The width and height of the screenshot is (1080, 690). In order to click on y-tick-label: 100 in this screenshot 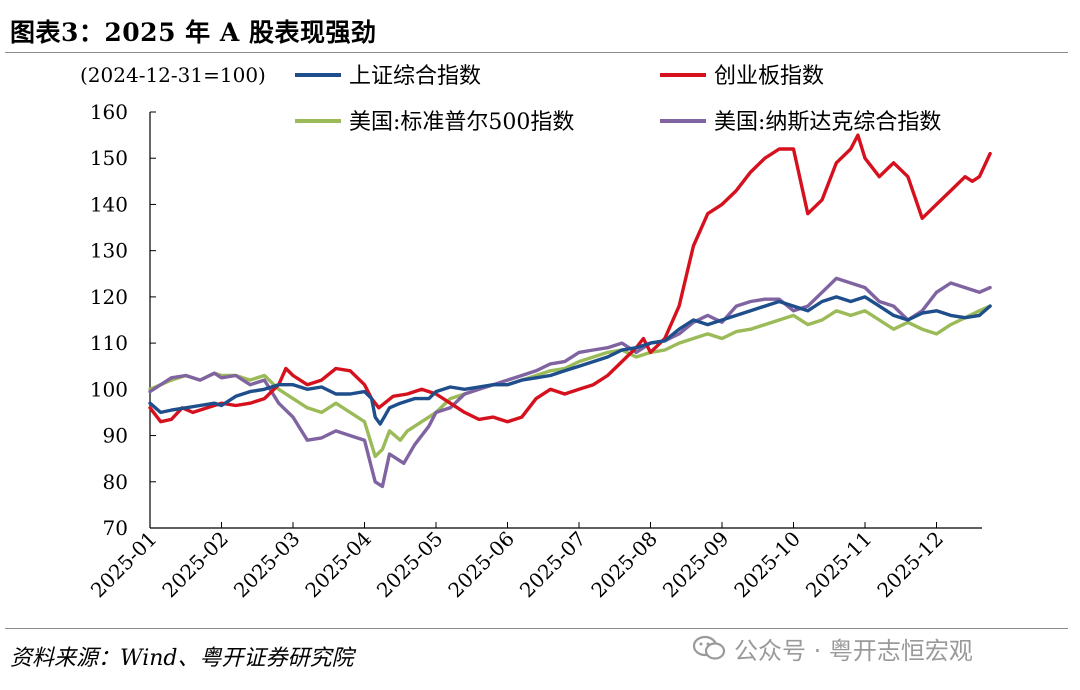, I will do `click(109, 389)`.